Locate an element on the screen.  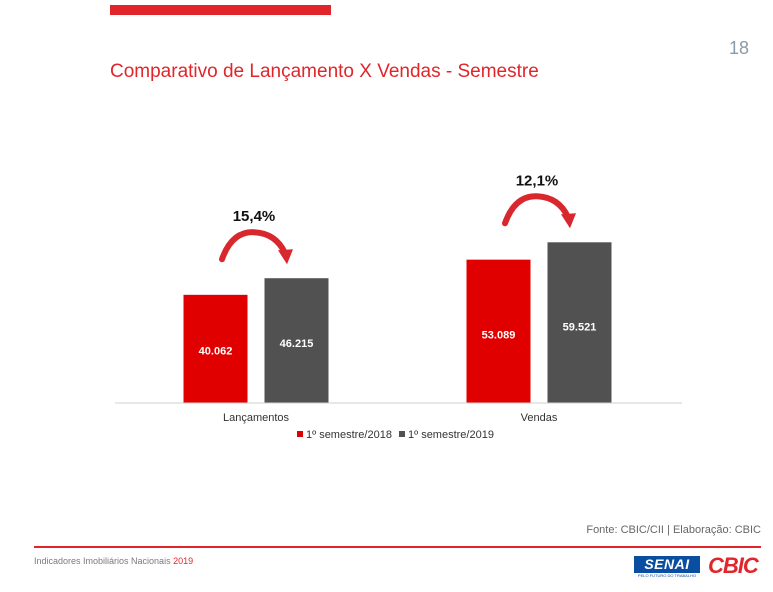
bar-value-label: 53.089 is located at coordinates (499, 335).